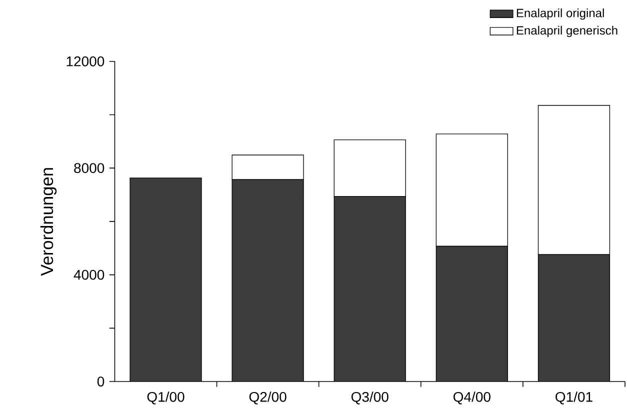  What do you see at coordinates (89, 168) in the screenshot?
I see `y-tick-label: 8000` at bounding box center [89, 168].